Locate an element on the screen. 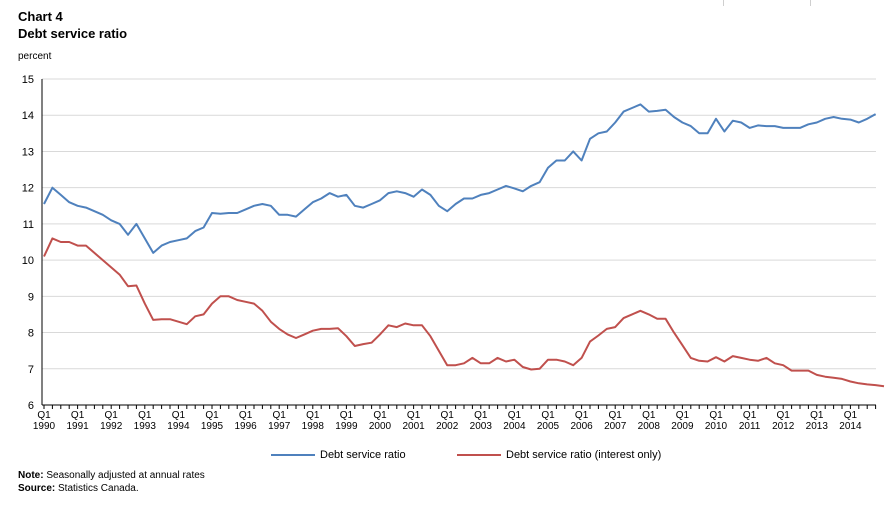 Image resolution: width=895 pixels, height=509 pixels. note-label: Note: is located at coordinates (31, 475).